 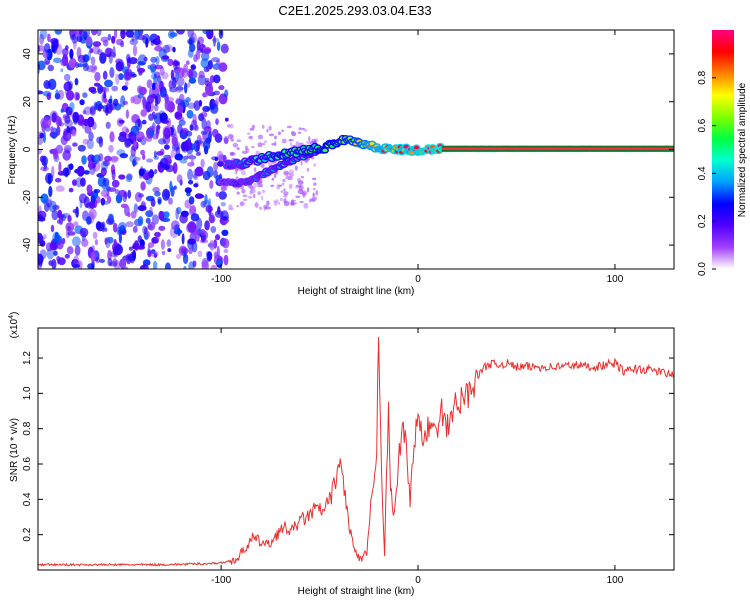 I want to click on colorbar-ticks: 0.0 0.2 0.4 0.6 0.8, so click(x=706, y=173).